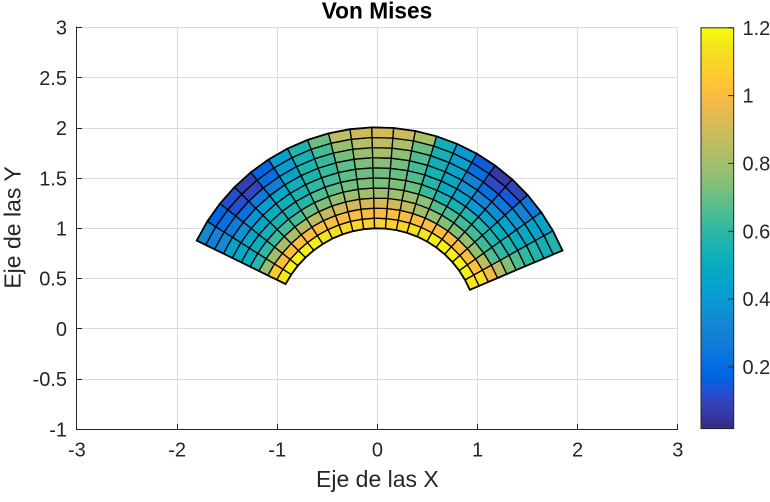 The image size is (770, 502). What do you see at coordinates (756, 368) in the screenshot?
I see `svg-text: 0.2` at bounding box center [756, 368].